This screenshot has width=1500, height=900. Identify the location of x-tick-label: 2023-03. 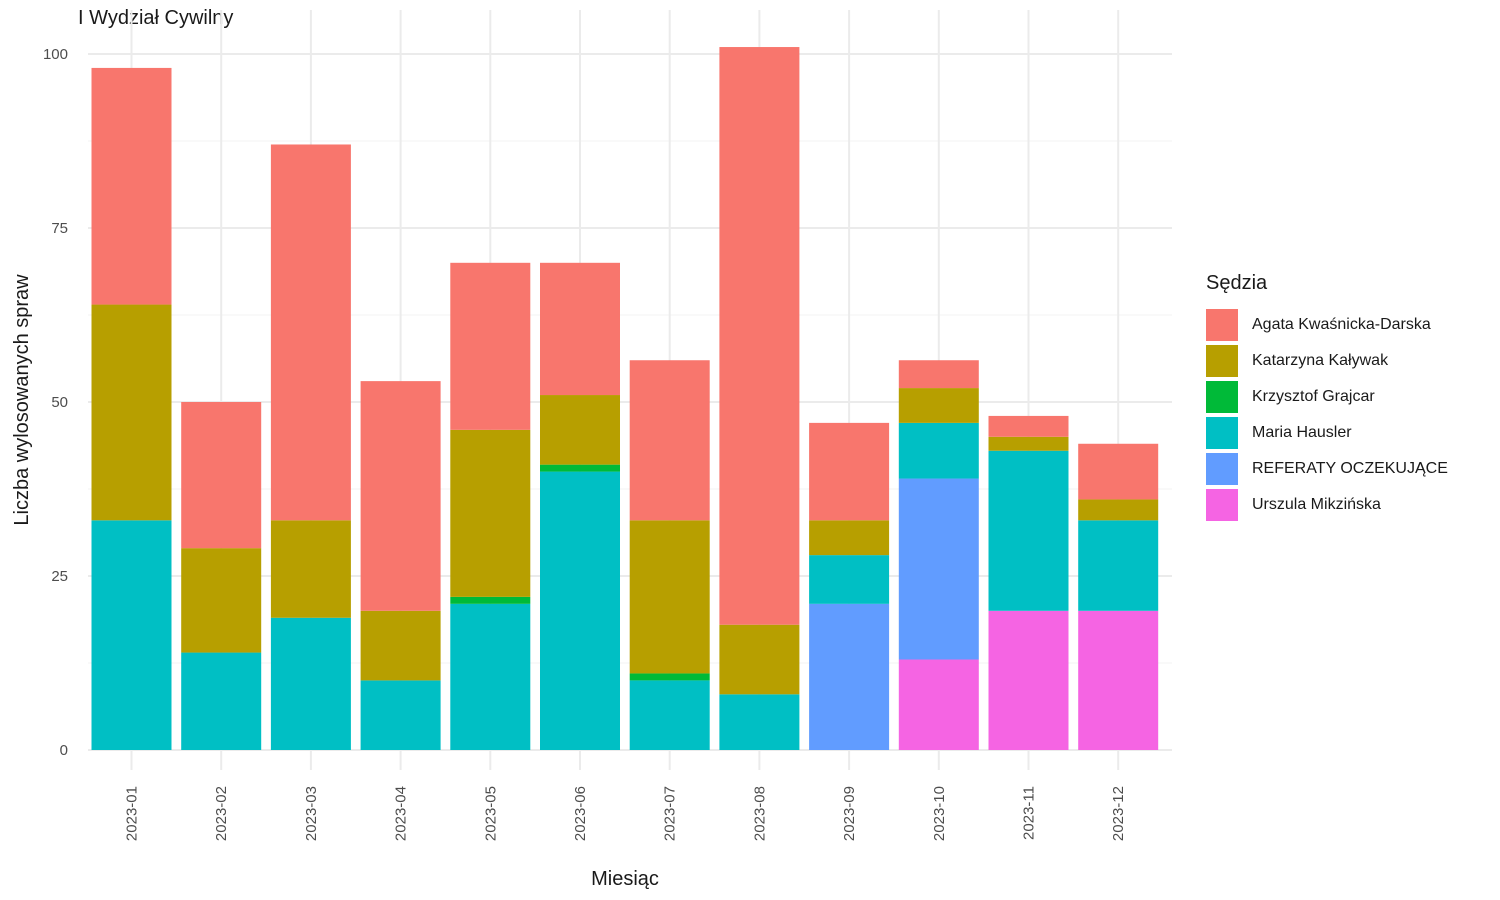
(311, 813).